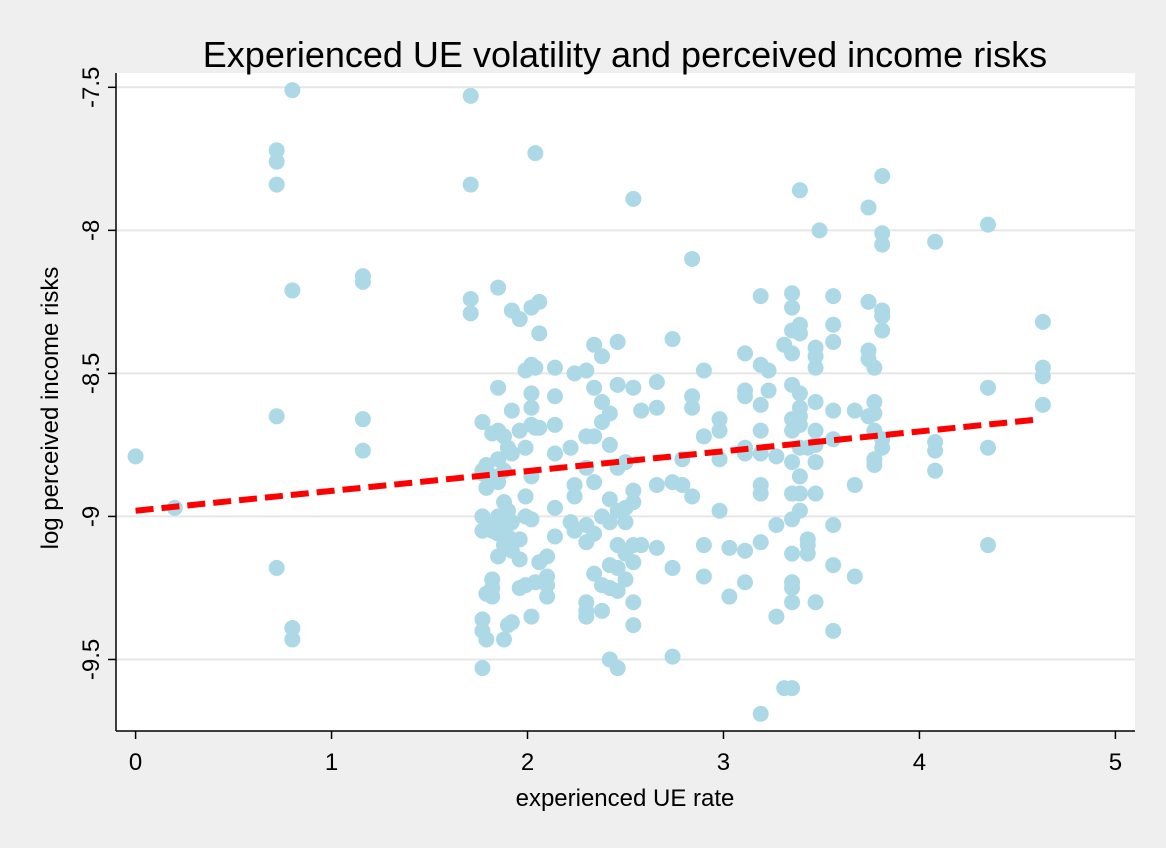 This screenshot has height=848, width=1166. I want to click on x-tick-label: 0, so click(135, 762).